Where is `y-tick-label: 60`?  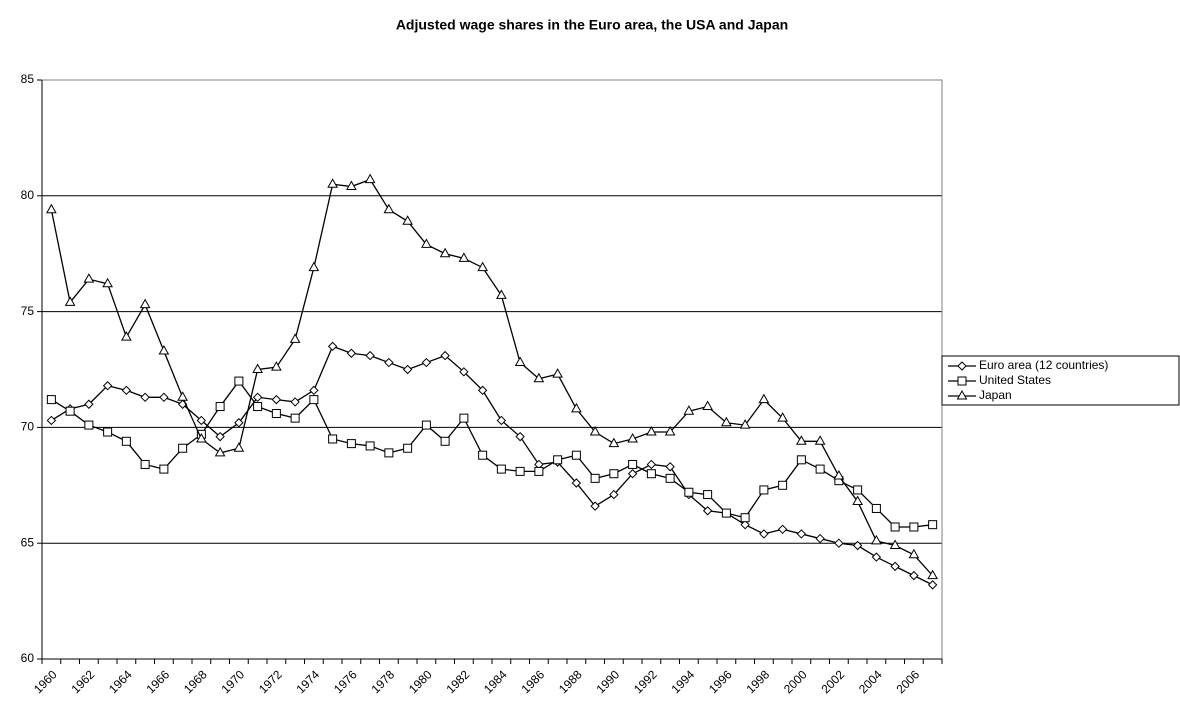
y-tick-label: 60 is located at coordinates (28, 658).